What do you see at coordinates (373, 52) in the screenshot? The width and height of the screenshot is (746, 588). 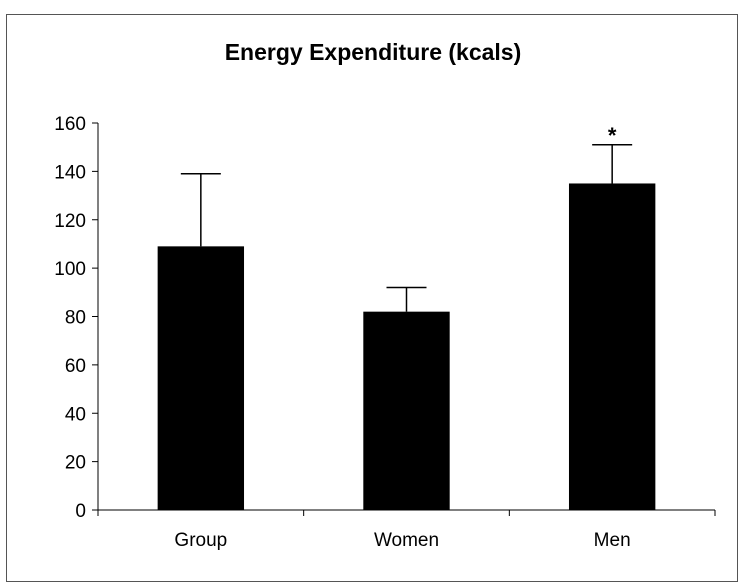 I see `chart-title: Energy Expenditure (kcals)` at bounding box center [373, 52].